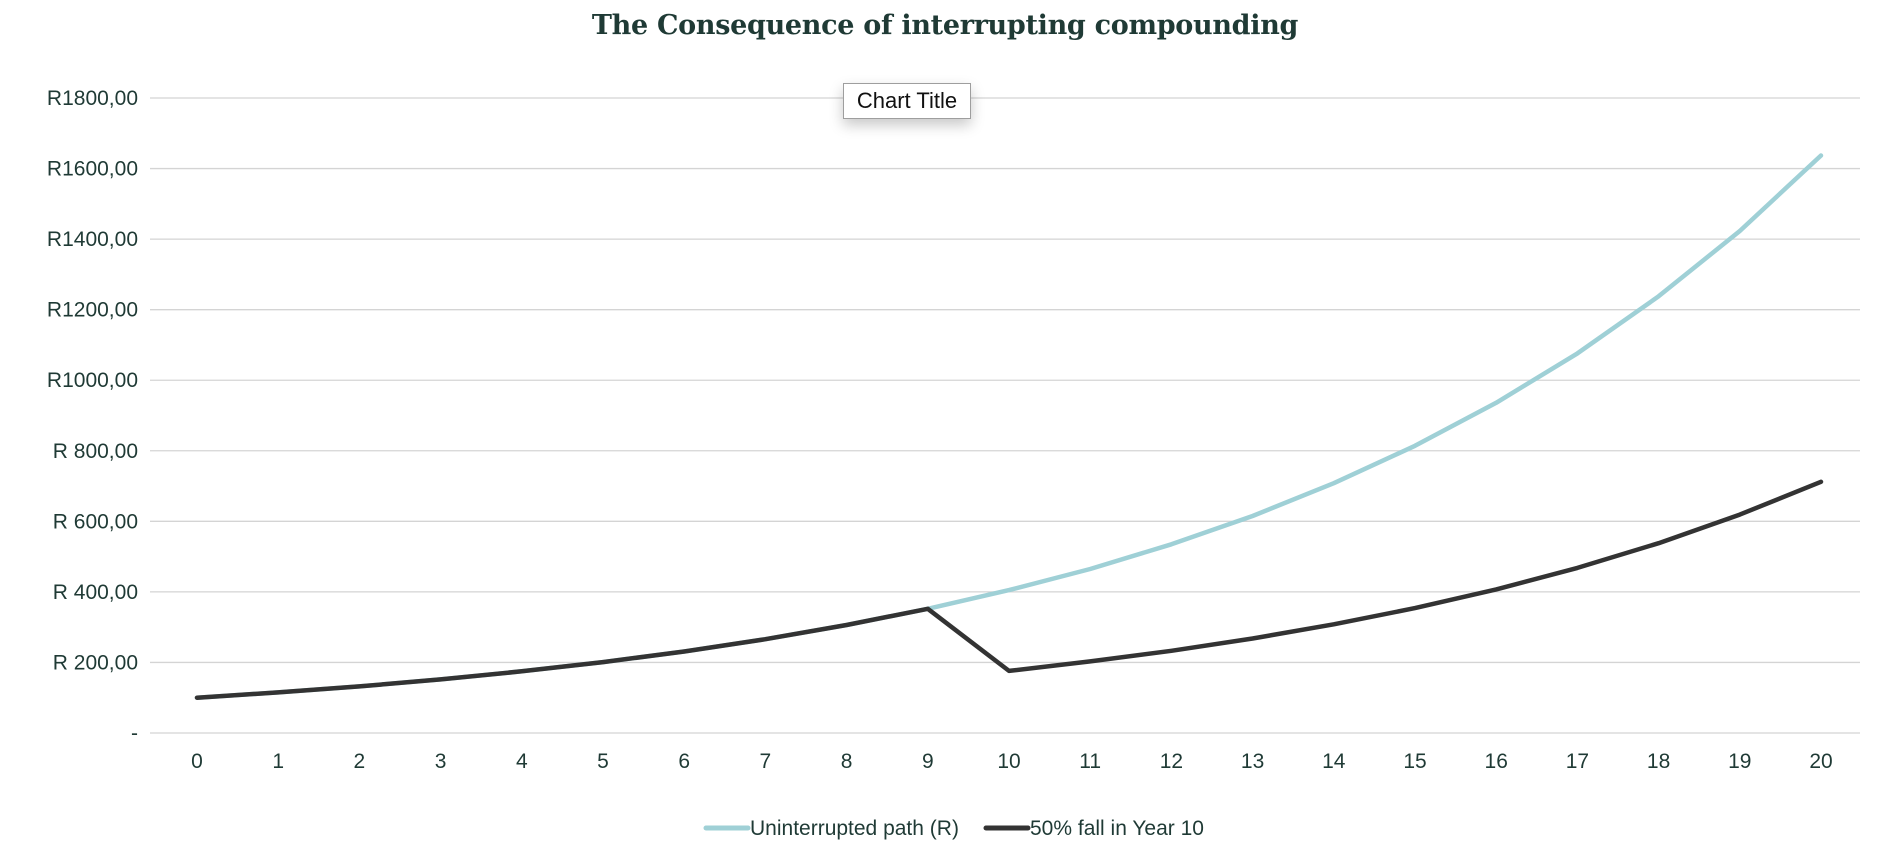  Describe the element at coordinates (907, 101) in the screenshot. I see `chart-title-placeholder: Chart Title` at that location.